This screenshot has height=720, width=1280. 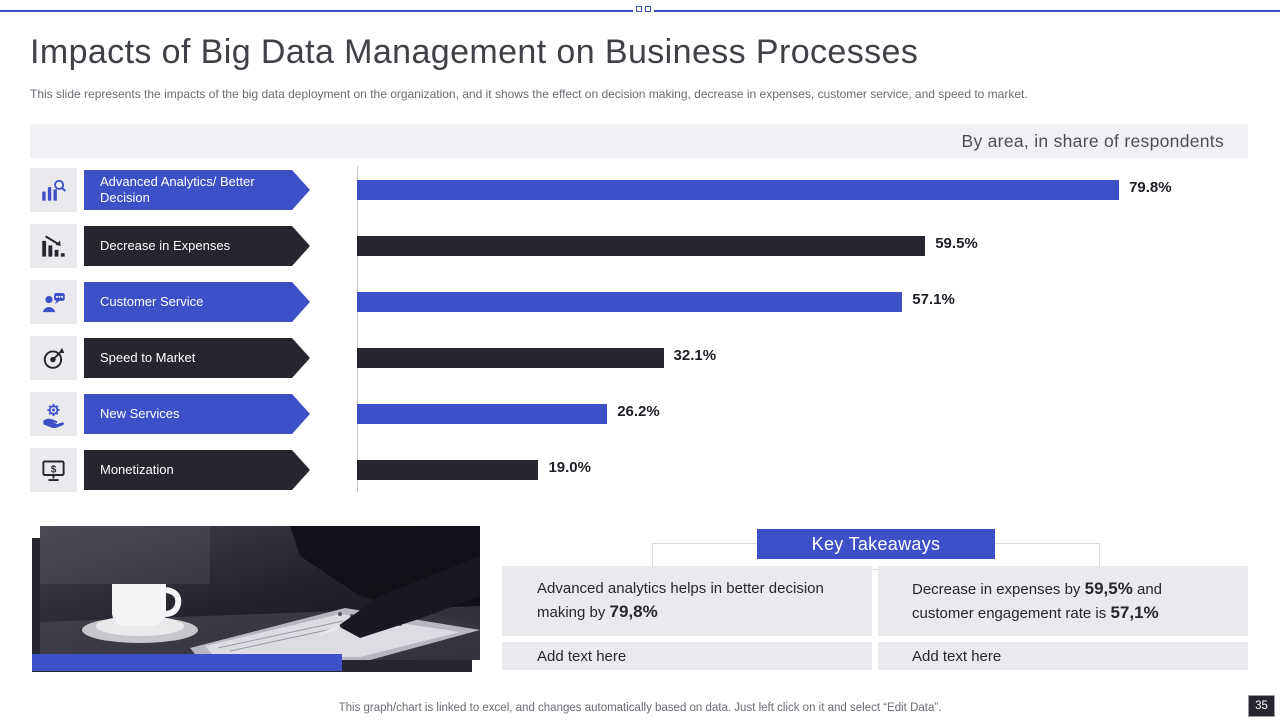 What do you see at coordinates (1150, 187) in the screenshot?
I see `bar-value-label: 79.8%` at bounding box center [1150, 187].